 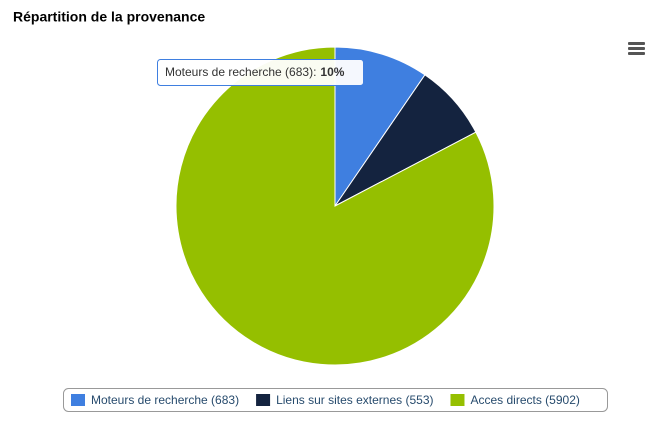 What do you see at coordinates (109, 17) in the screenshot?
I see `chart-title: Répartition de la provenance` at bounding box center [109, 17].